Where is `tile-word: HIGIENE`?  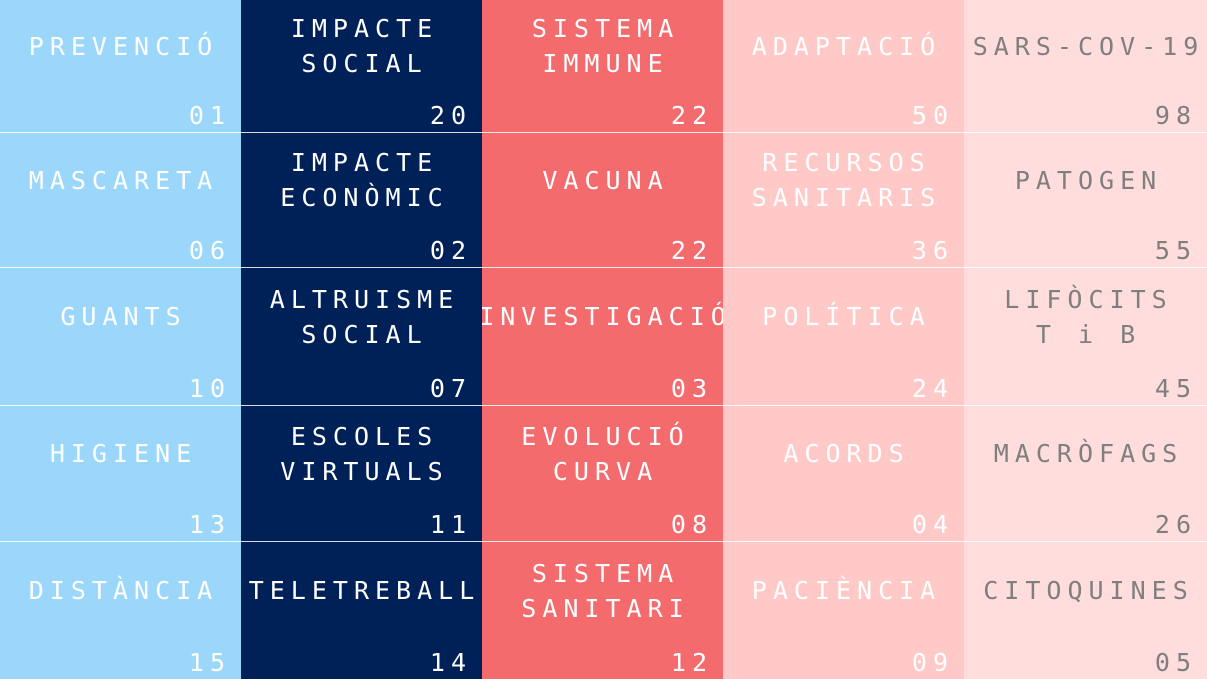 tile-word: HIGIENE is located at coordinates (123, 453).